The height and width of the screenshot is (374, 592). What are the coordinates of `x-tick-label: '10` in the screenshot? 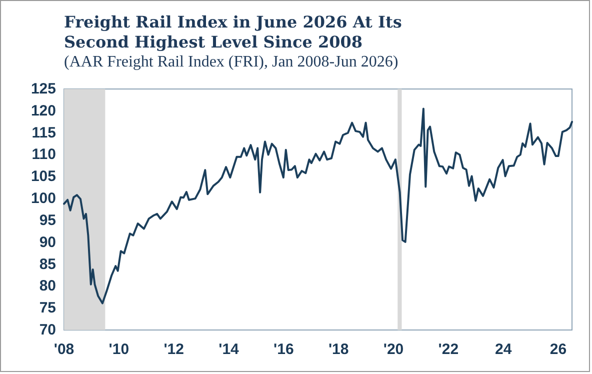 It's located at (119, 349).